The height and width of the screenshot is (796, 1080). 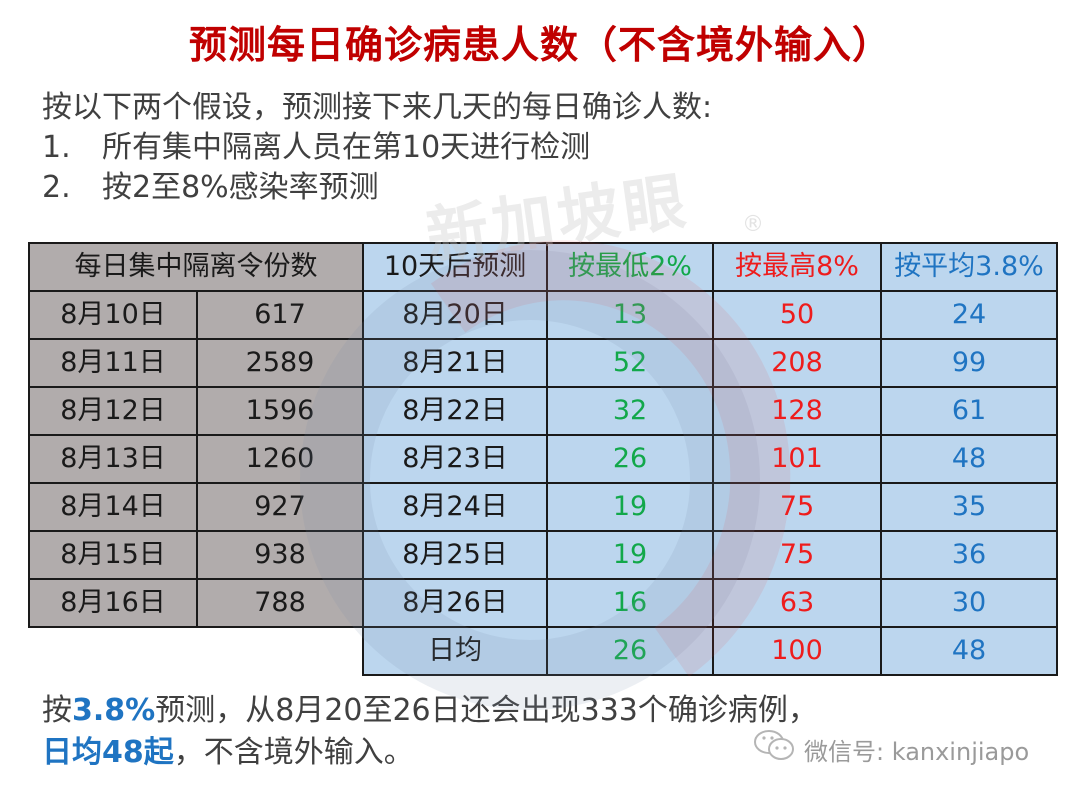 What do you see at coordinates (969, 411) in the screenshot?
I see `cell-avg: 61` at bounding box center [969, 411].